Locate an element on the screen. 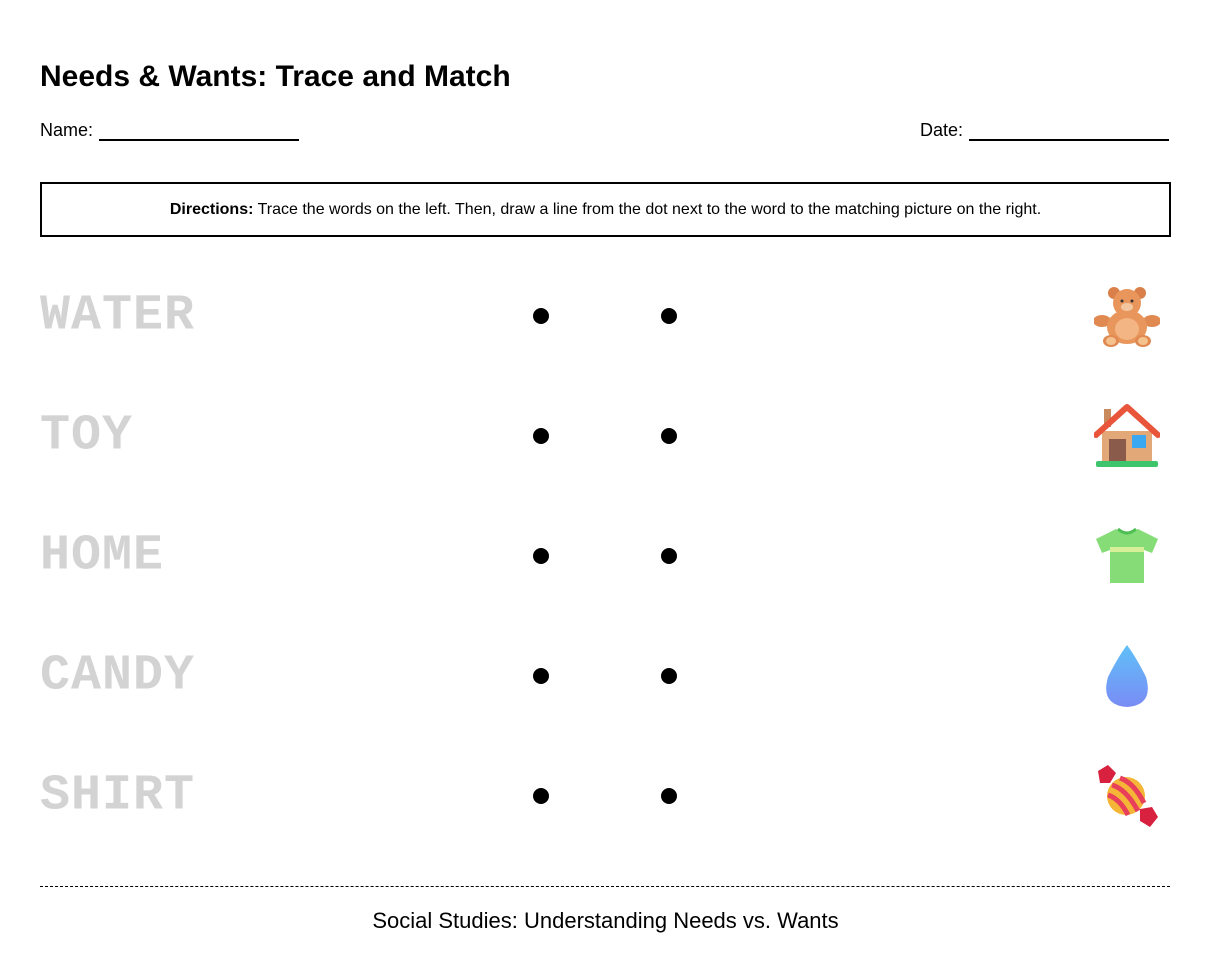  match-row: WATER is located at coordinates (605, 316).